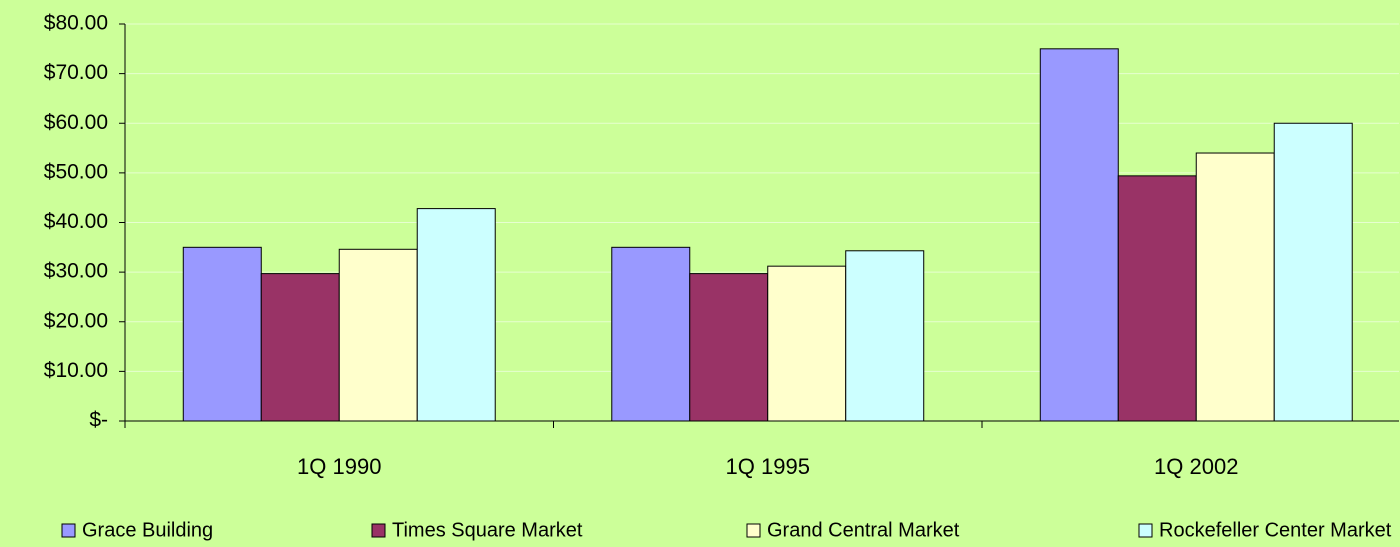 The image size is (1400, 547). Describe the element at coordinates (76, 122) in the screenshot. I see `y-tick-label: $60.00` at that location.